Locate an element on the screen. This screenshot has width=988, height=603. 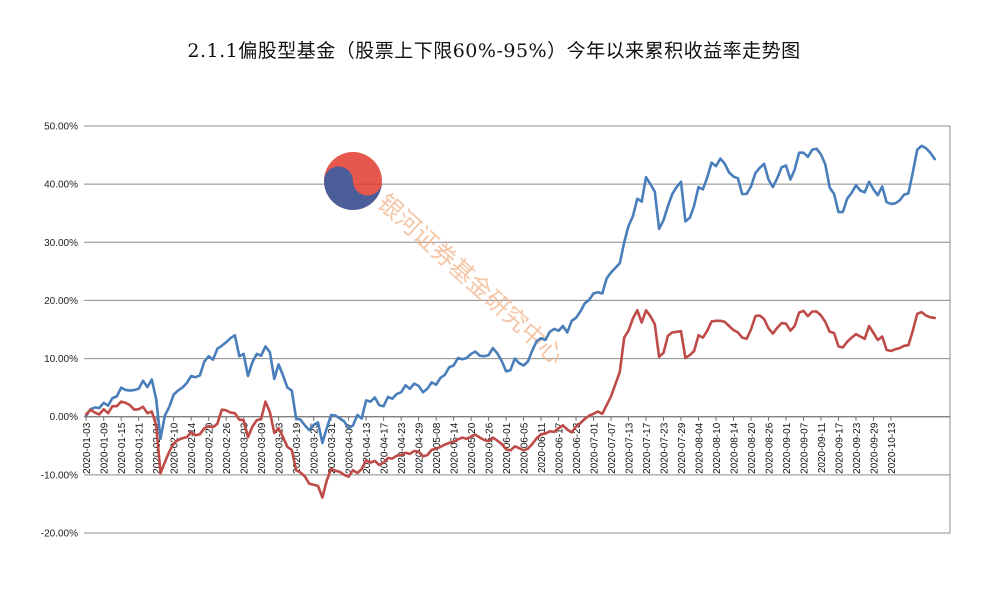
x-tick-label: 2020-03-25 is located at coordinates (315, 448).